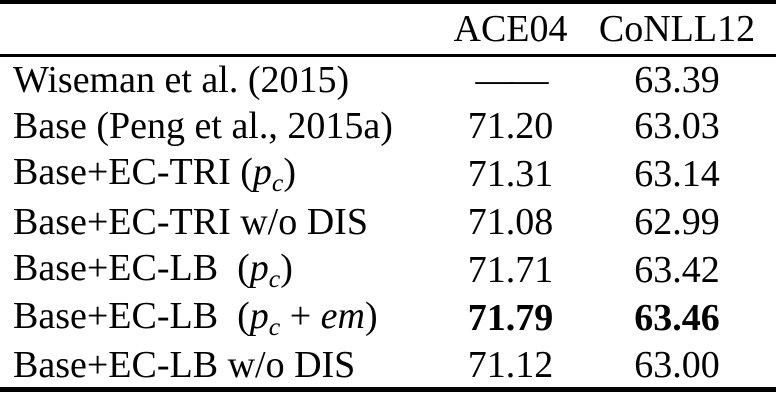  I want to click on ace04-value: 71.20, so click(510, 126).